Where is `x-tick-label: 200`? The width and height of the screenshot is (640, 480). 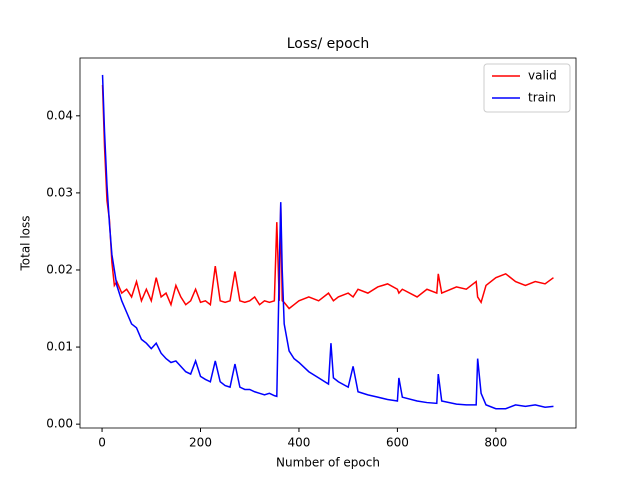 x-tick-label: 200 is located at coordinates (200, 443).